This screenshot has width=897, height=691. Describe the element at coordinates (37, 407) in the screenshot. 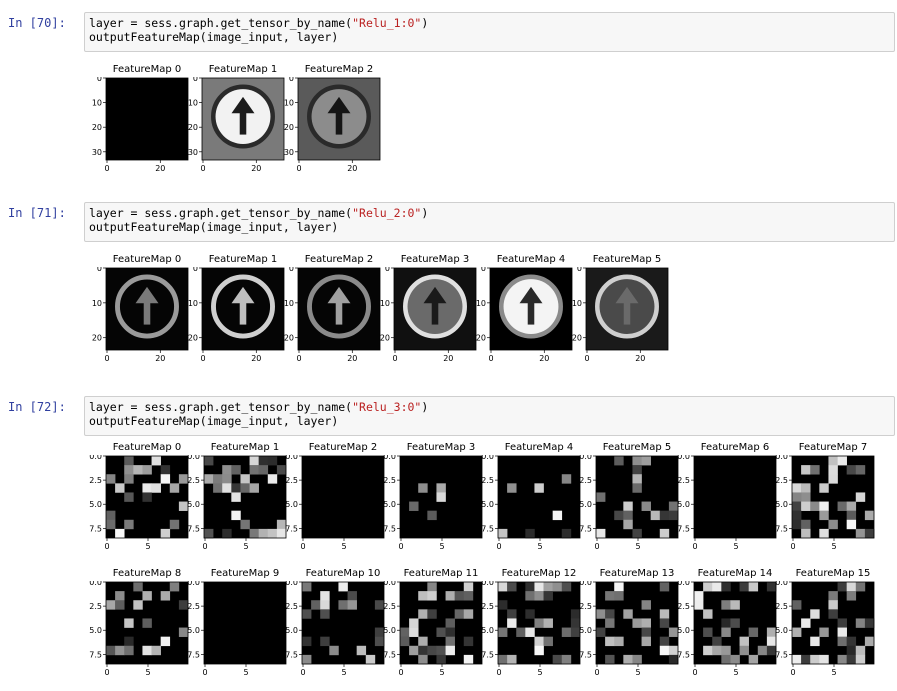

I see `cell-prompt: In [72]:` at that location.